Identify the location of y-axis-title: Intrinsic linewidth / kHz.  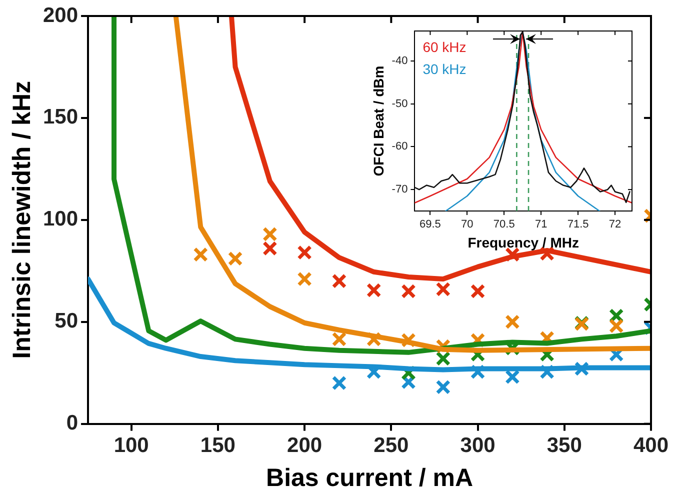
(22, 219).